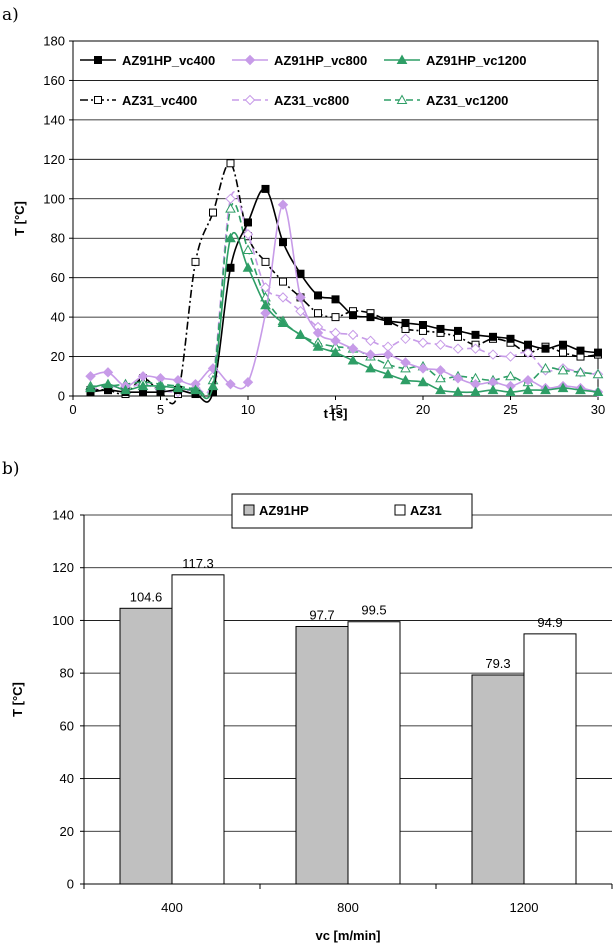 The image size is (616, 948). What do you see at coordinates (249, 510) in the screenshot?
I see `legend-swatch` at bounding box center [249, 510].